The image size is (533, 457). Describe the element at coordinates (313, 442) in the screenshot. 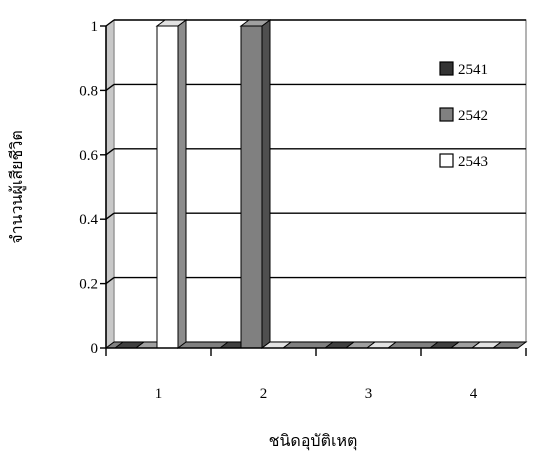

I see `x-axis-title: ชนิดอุบัติเหตุ` at that location.